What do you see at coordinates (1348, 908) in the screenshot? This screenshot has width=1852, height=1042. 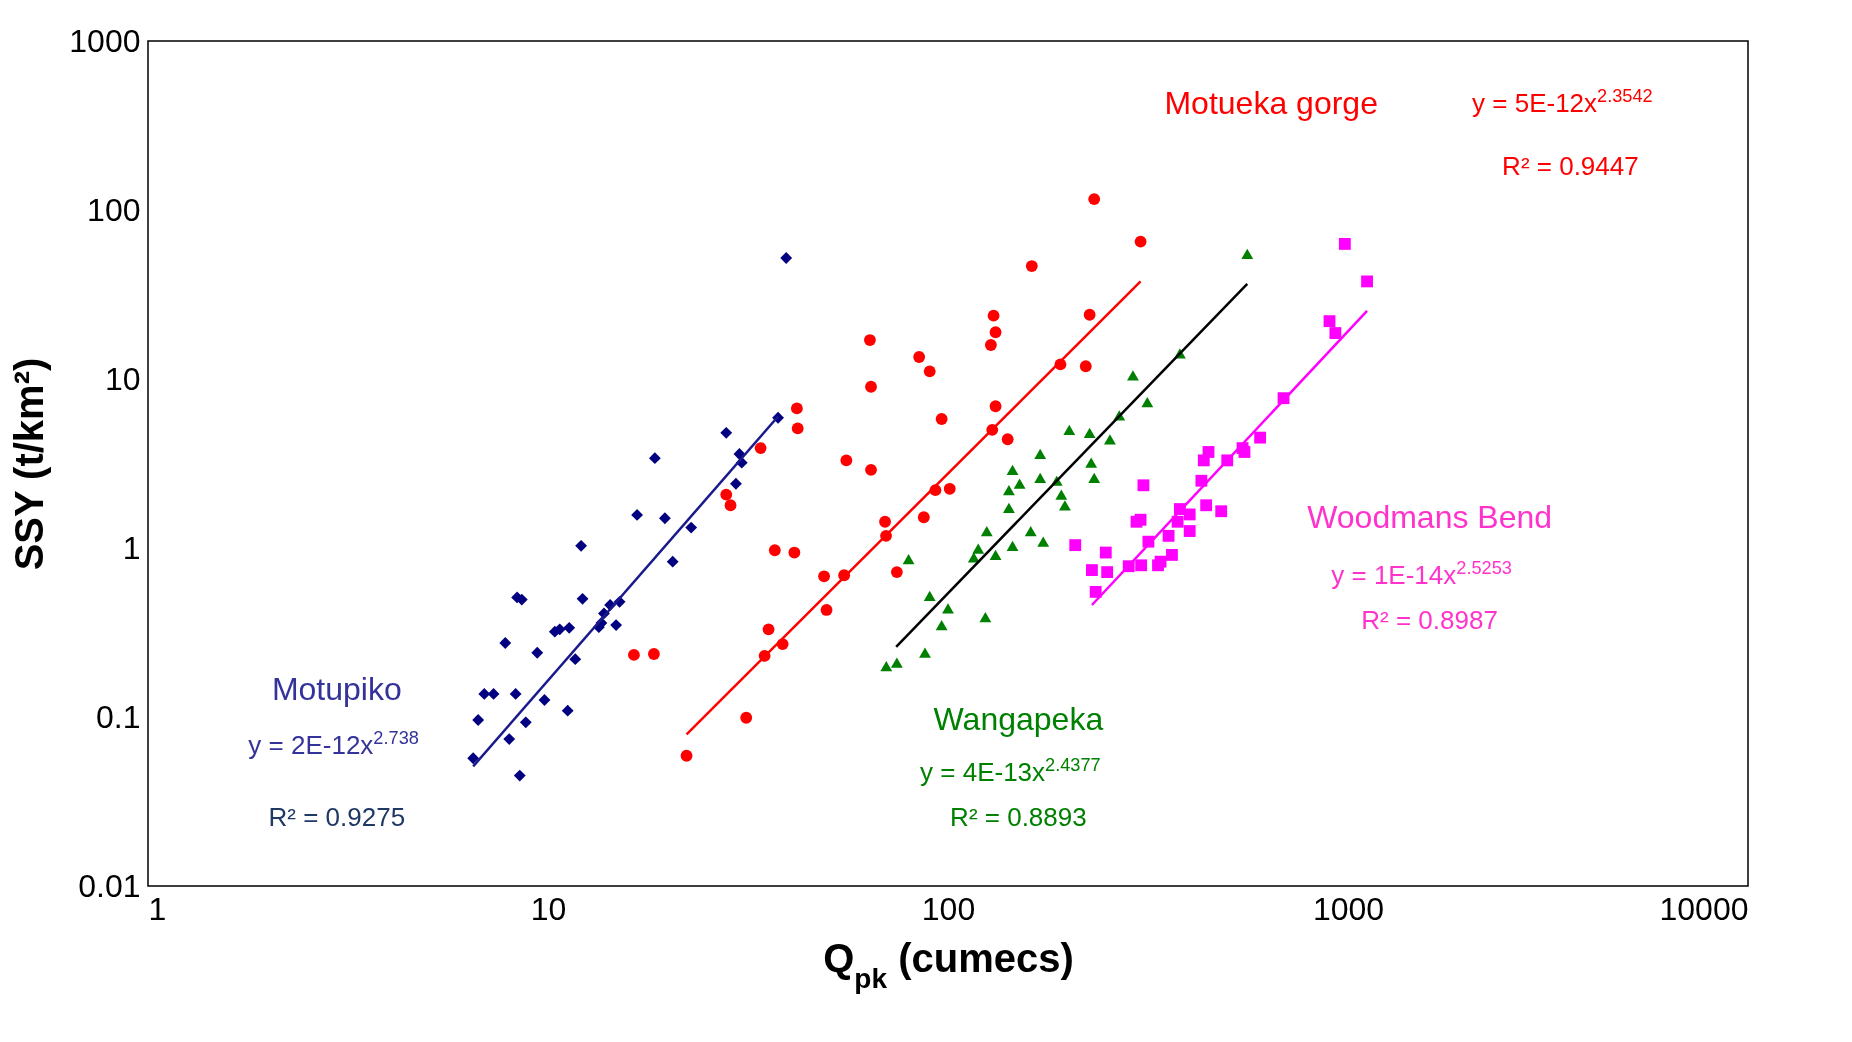 I see `x-tick-label: 1000` at bounding box center [1348, 908].